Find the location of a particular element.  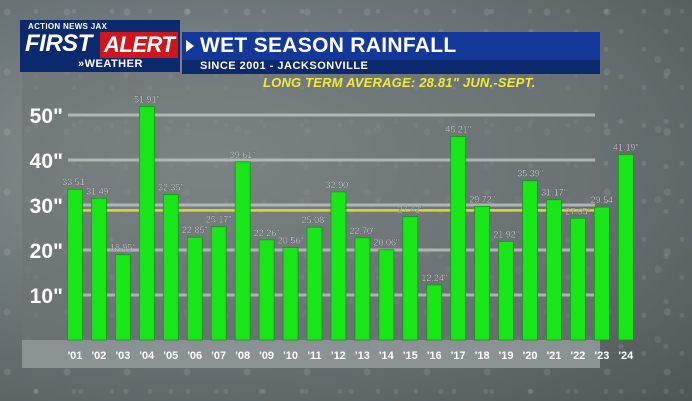

y-axis-labels: 10" 20" 30" 40" 50" is located at coordinates (46, 206).